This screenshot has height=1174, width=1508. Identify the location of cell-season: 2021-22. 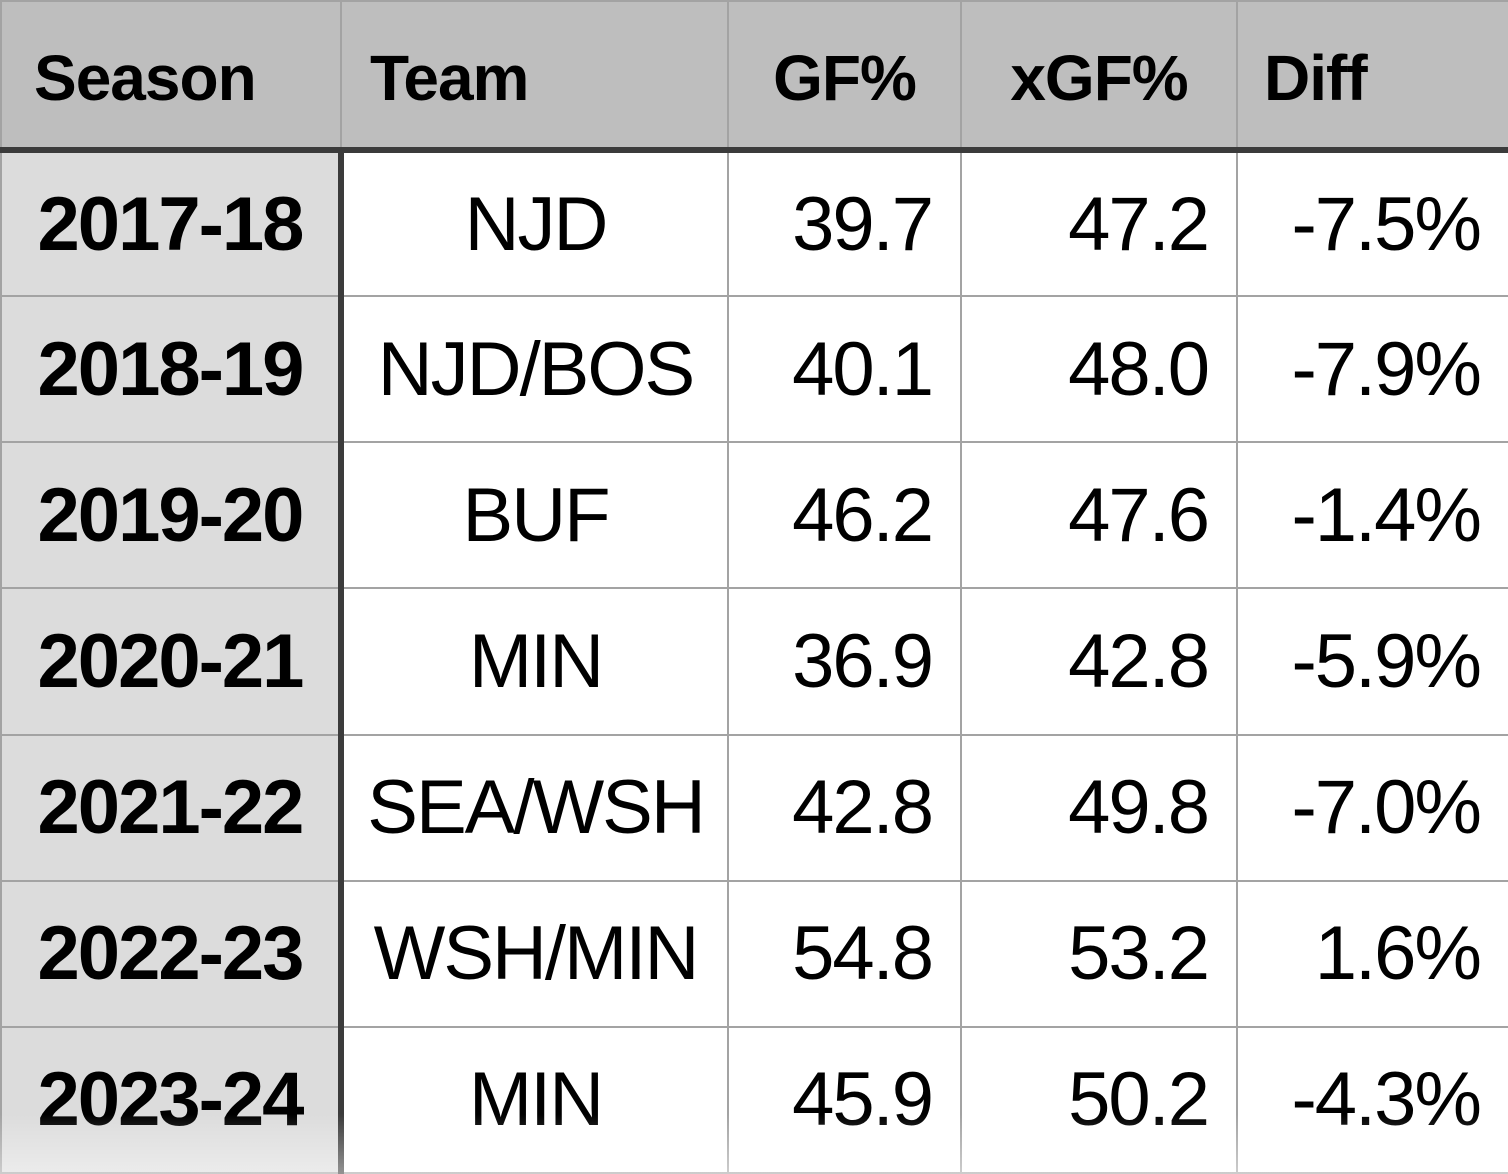
(172, 807).